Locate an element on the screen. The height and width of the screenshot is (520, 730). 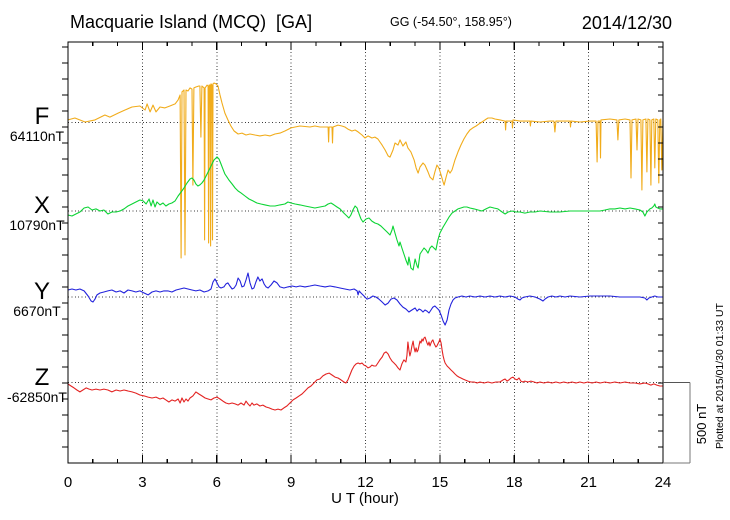
x-tick-label: 15 is located at coordinates (440, 482).